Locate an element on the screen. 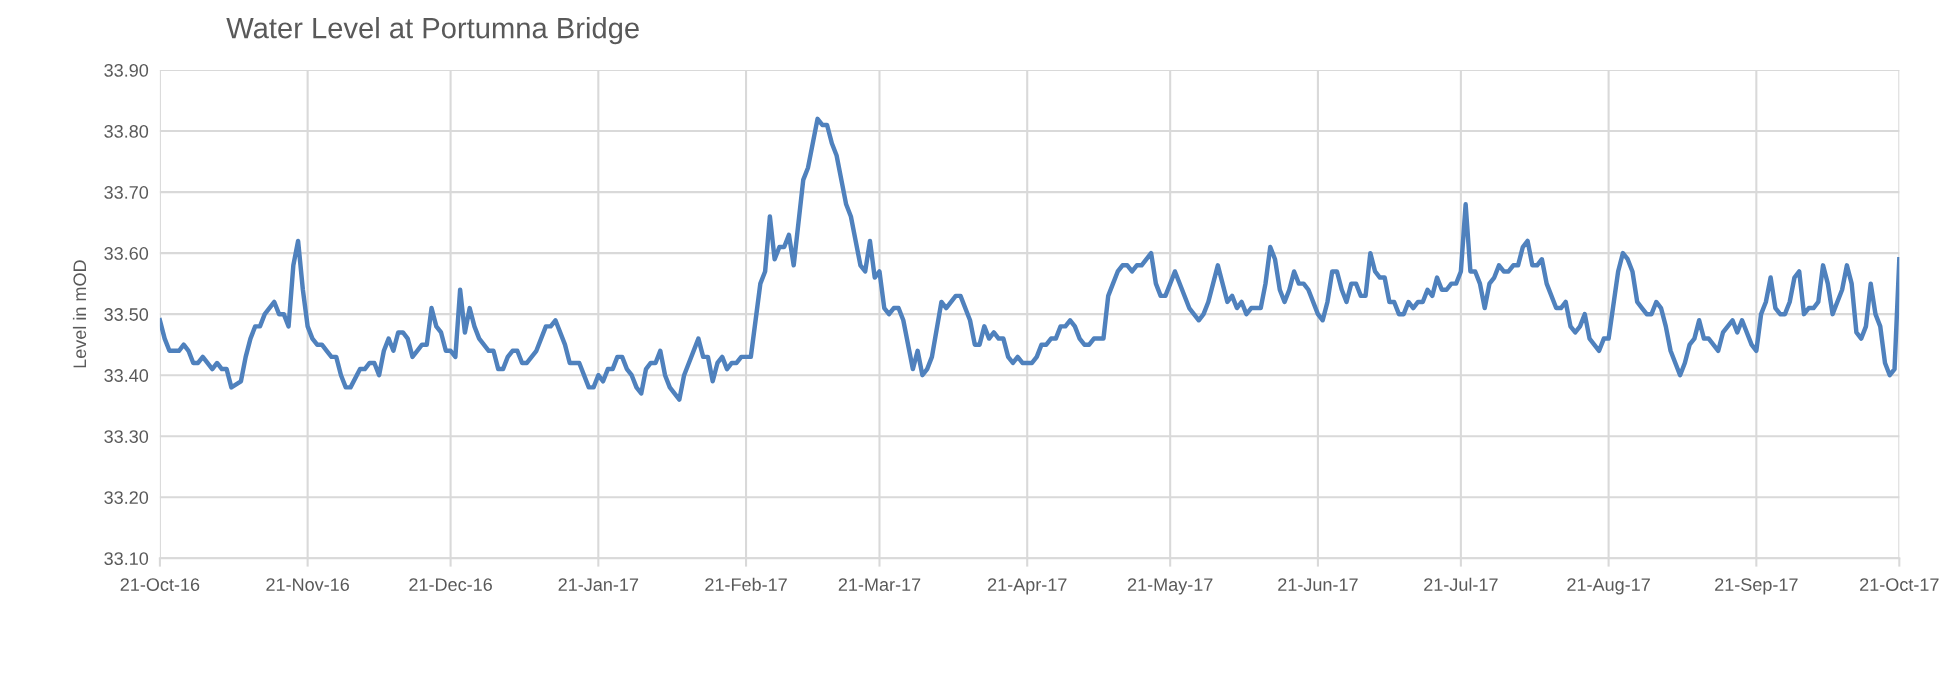 The image size is (1950, 680). x-tick-label: 21-Oct-17 is located at coordinates (1899, 584).